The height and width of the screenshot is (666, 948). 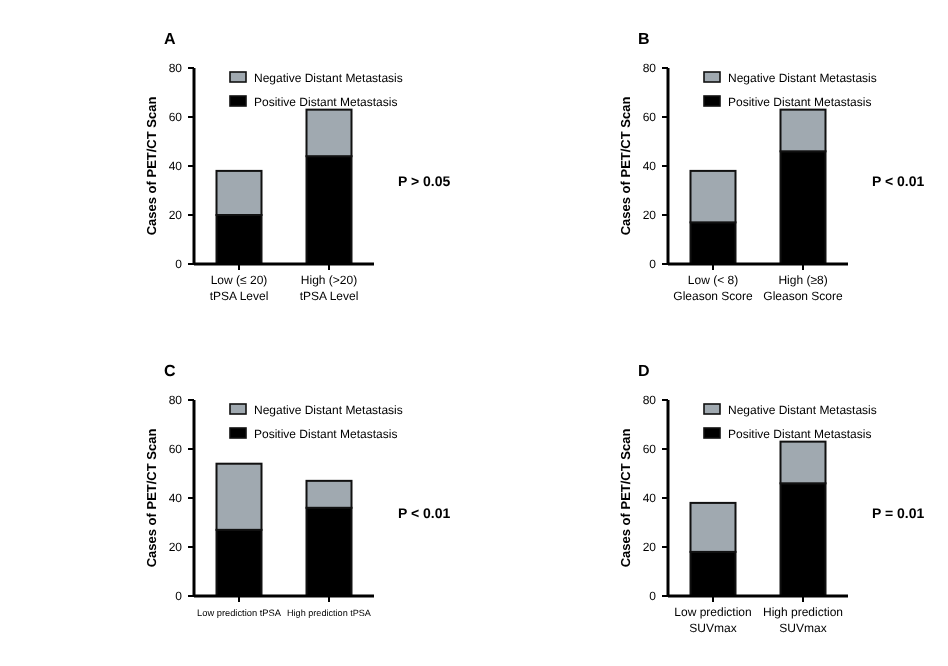 I want to click on chart-title: C, so click(x=170, y=371).